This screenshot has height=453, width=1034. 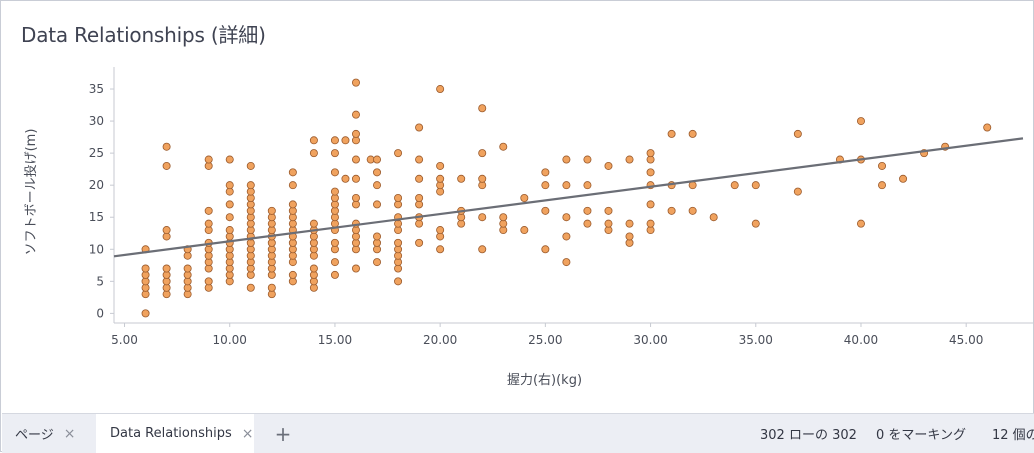 What do you see at coordinates (283, 433) in the screenshot?
I see `add-page-button: +` at bounding box center [283, 433].